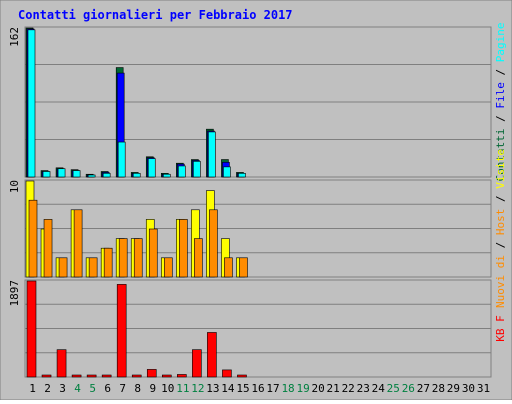  Describe the element at coordinates (302, 388) in the screenshot. I see `x-tick-19: 19` at that location.